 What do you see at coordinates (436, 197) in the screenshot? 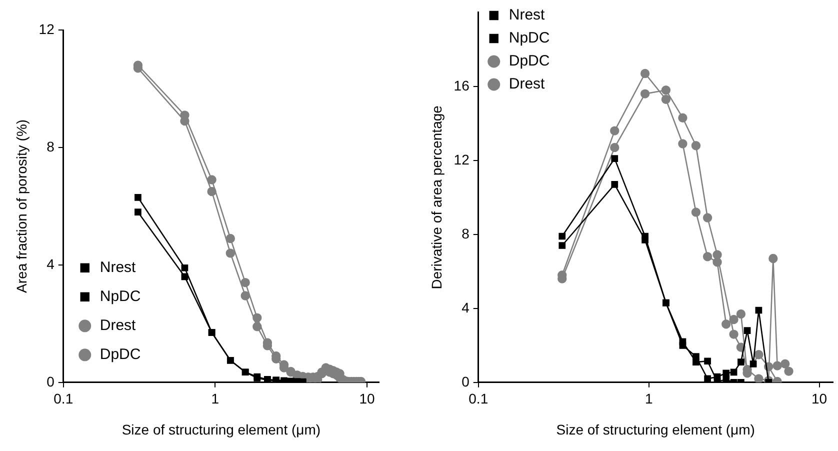
I see `y-axis-title: Derivative of area percentage` at bounding box center [436, 197].